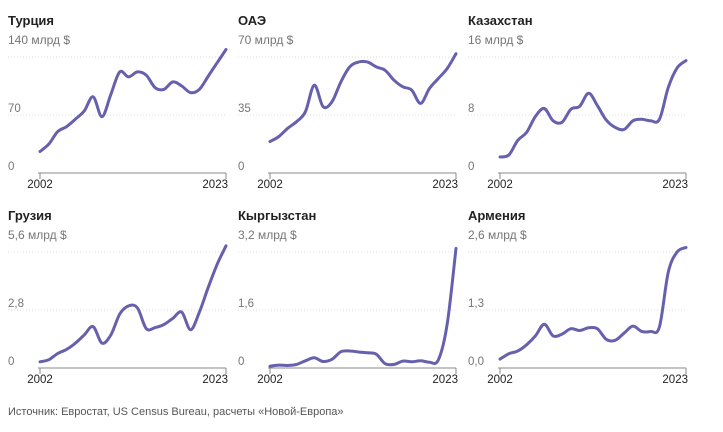 Image resolution: width=723 pixels, height=432 pixels. I want to click on y-tick-label: 35, so click(244, 109).